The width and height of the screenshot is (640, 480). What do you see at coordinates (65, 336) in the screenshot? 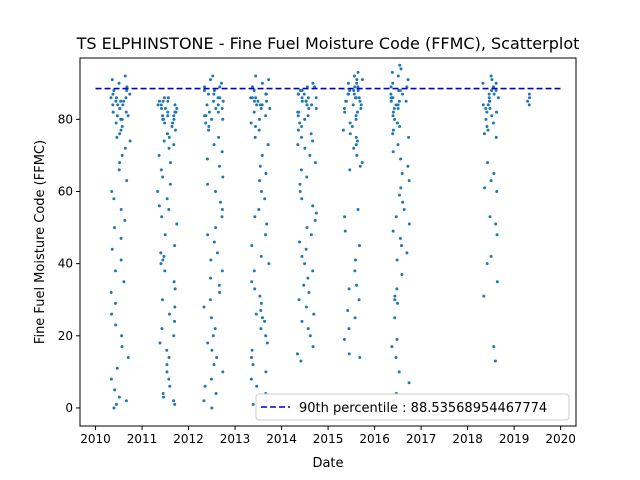
I see `y-tick-label: 20` at bounding box center [65, 336].